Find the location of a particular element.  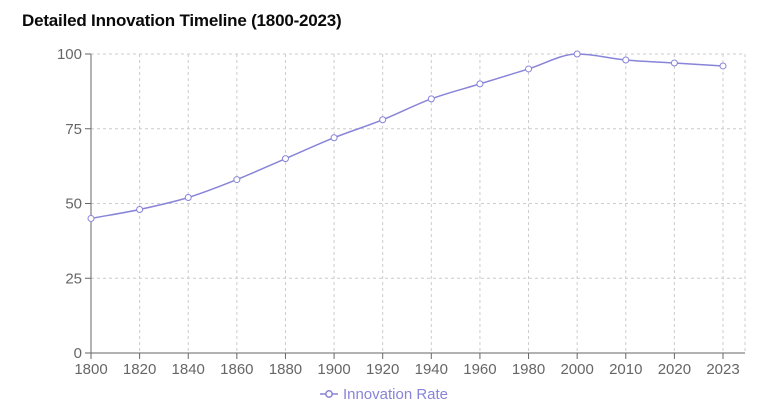

x-tick-label: 1960 is located at coordinates (479, 369).